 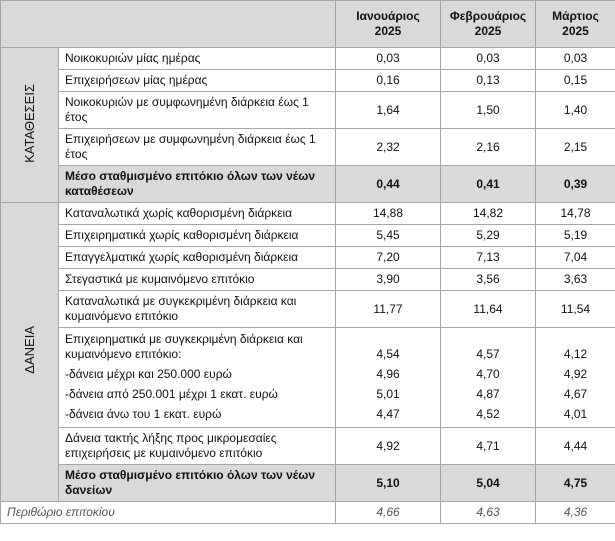 I want to click on row-label: Επιχειρήσεων μίας ημέρας, so click(x=197, y=80).